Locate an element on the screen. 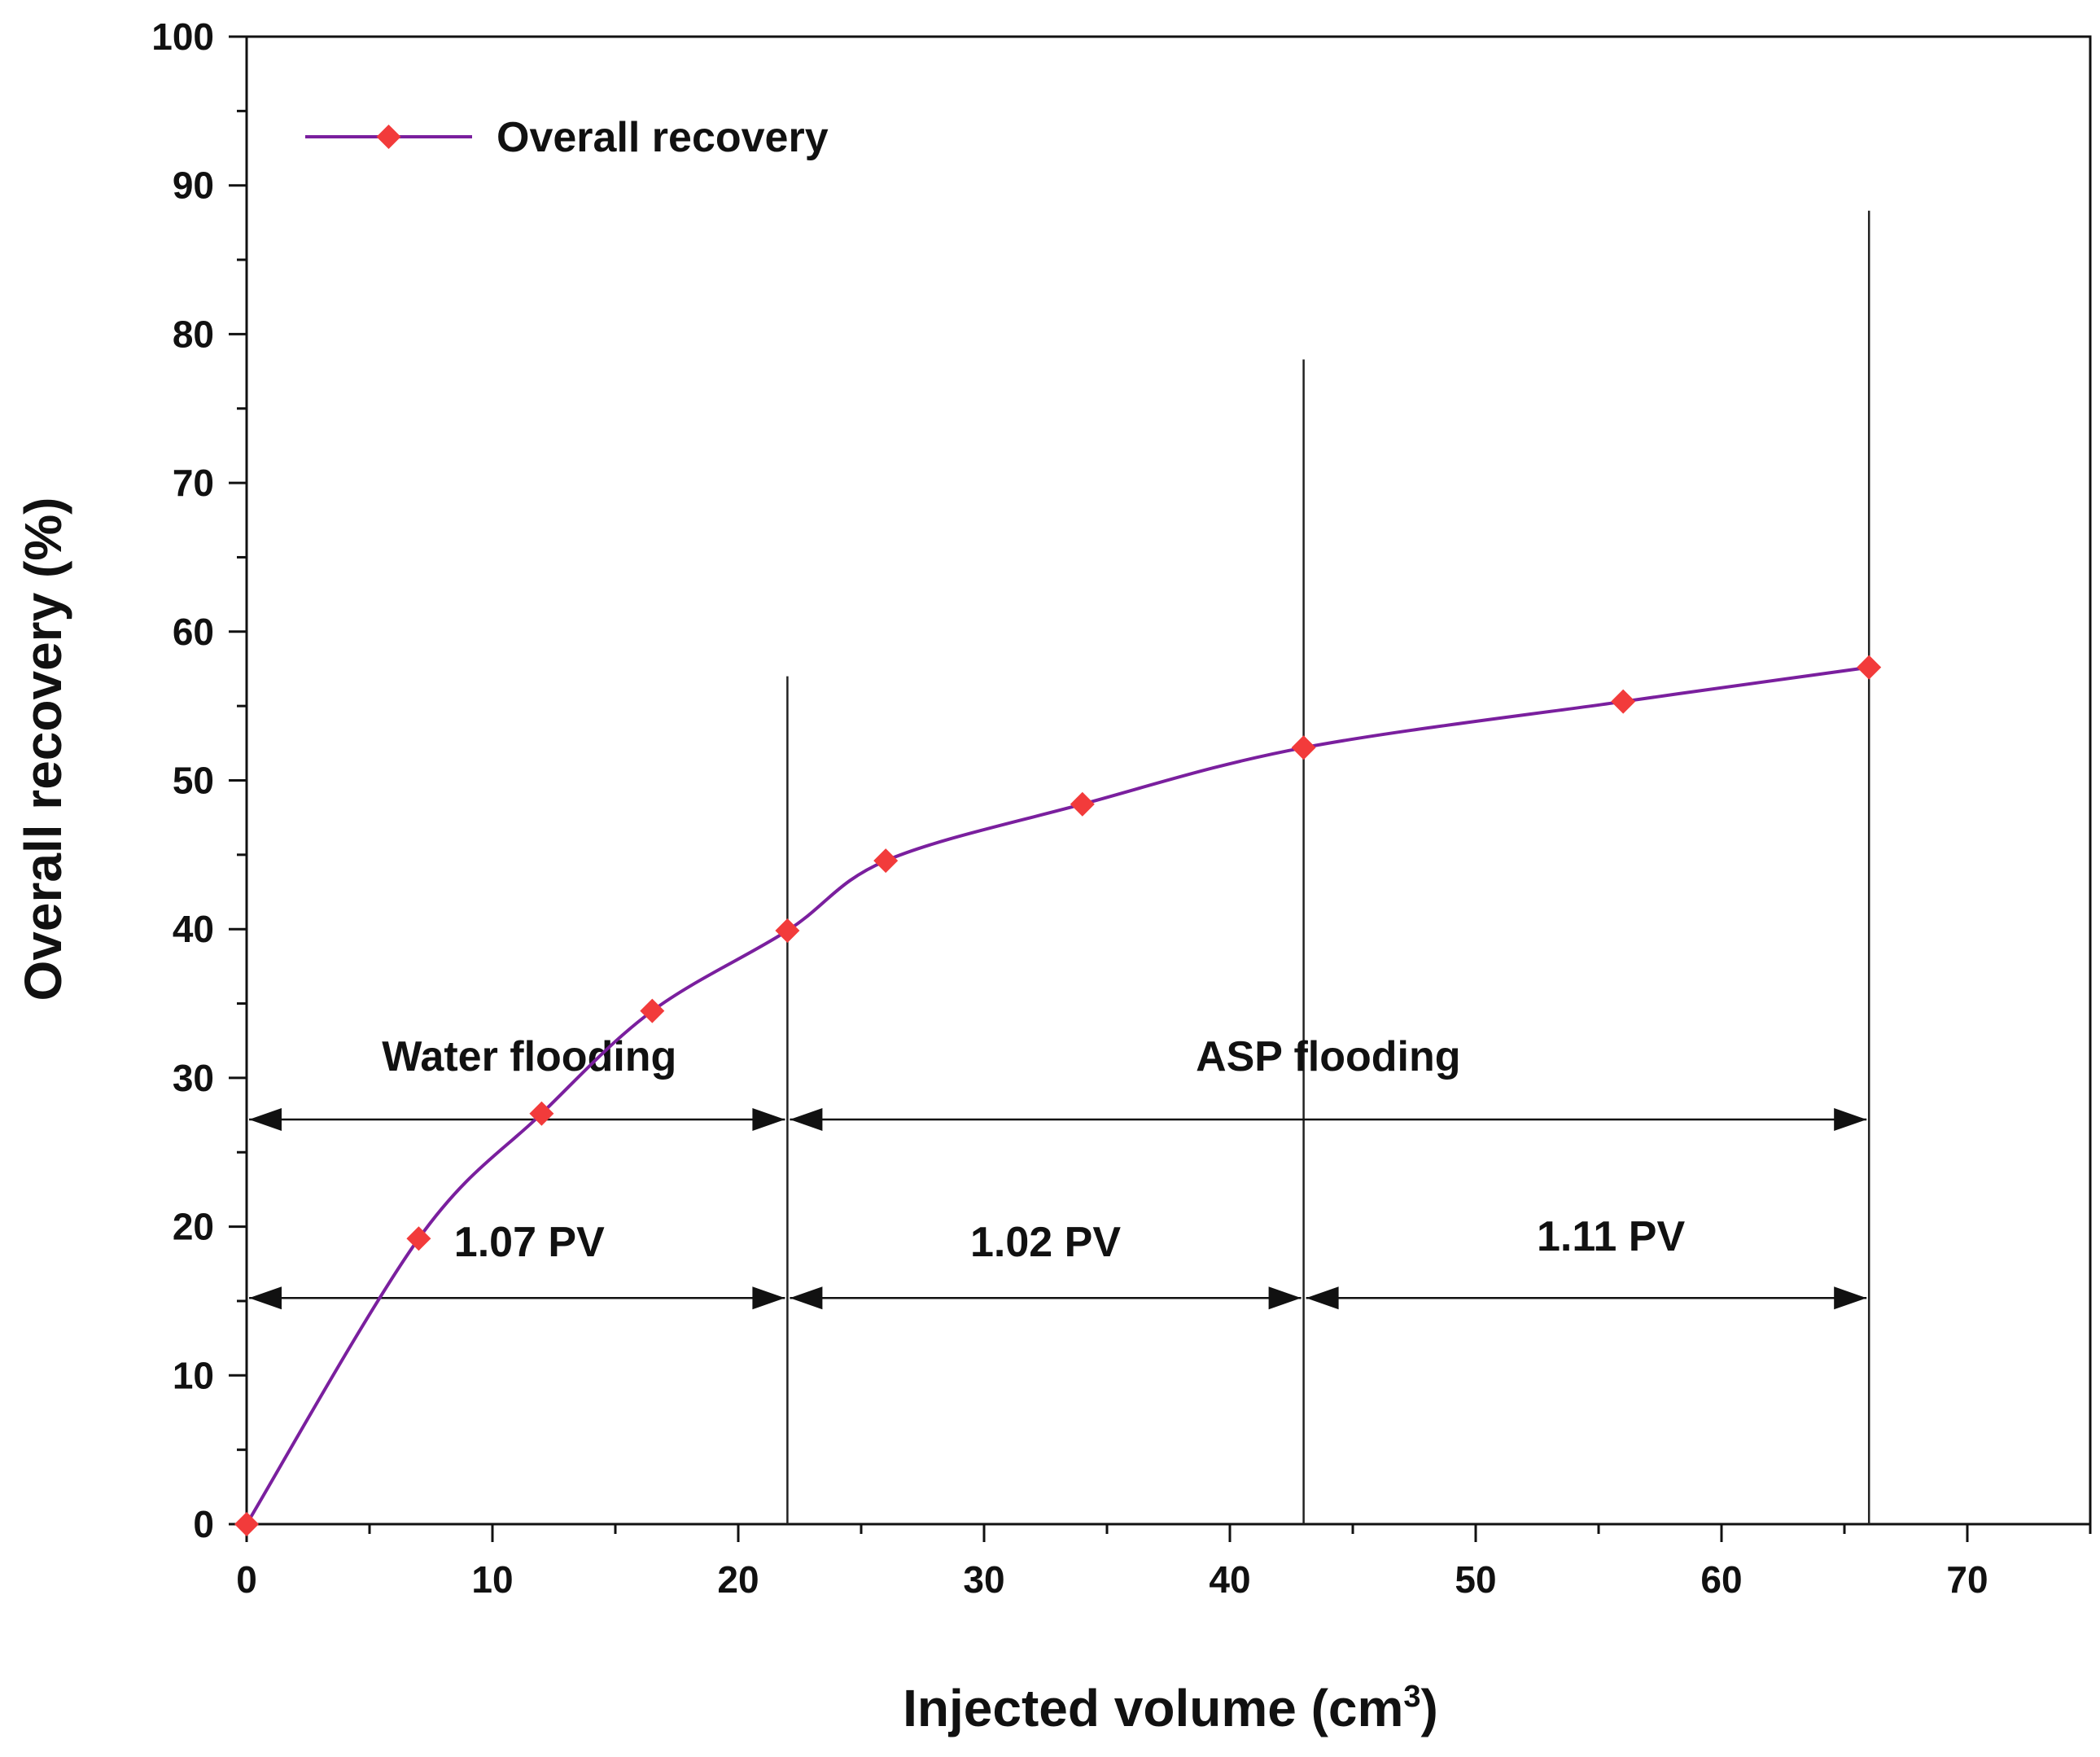 The width and height of the screenshot is (2100, 1757). y-tick-label: 0 is located at coordinates (204, 1524).